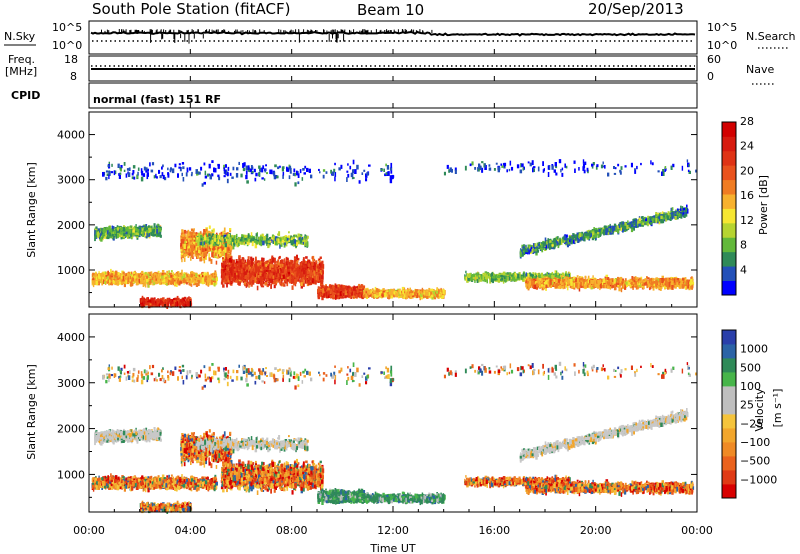 The width and height of the screenshot is (800, 554). Describe the element at coordinates (400, 37) in the screenshot. I see `nsky-panel: N.Sky 10^5 10^0 N.Search 10^5 10^0` at that location.